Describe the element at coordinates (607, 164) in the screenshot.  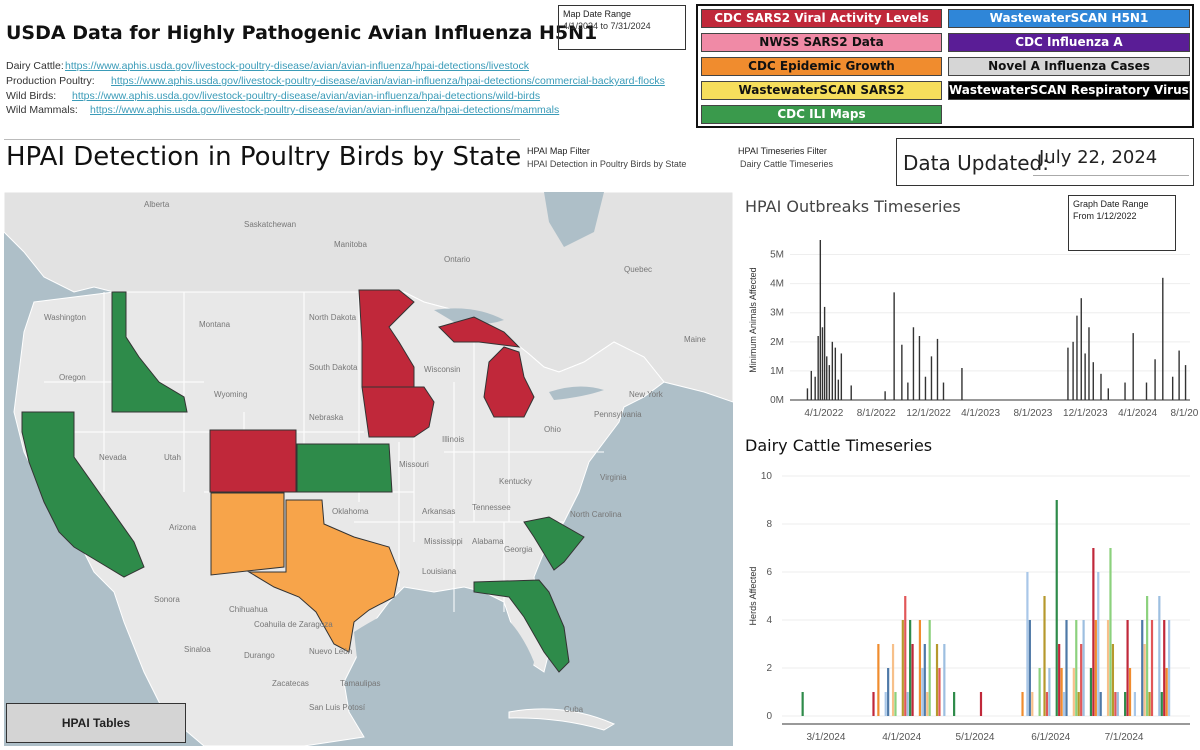
I see `map-filter-dropdown: HPAI Detection in Poultry Birds by State` at that location.